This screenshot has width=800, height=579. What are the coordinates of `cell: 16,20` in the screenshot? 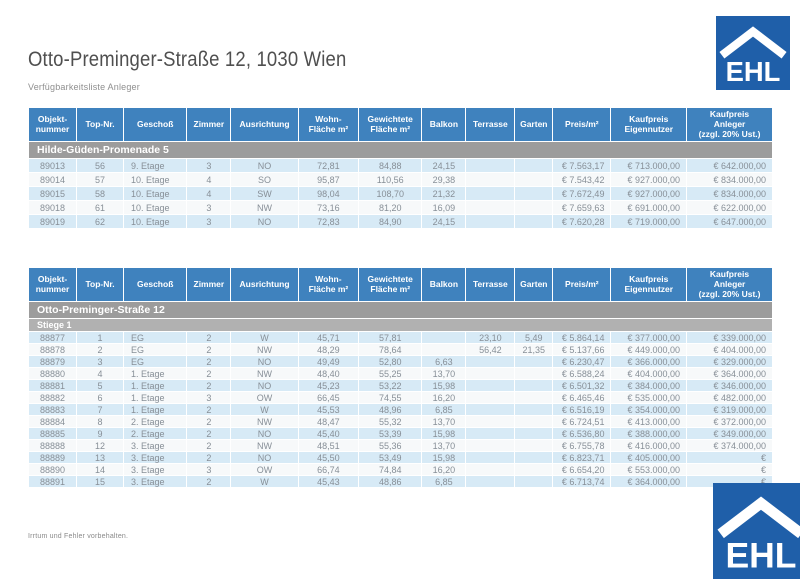 It's located at (444, 398).